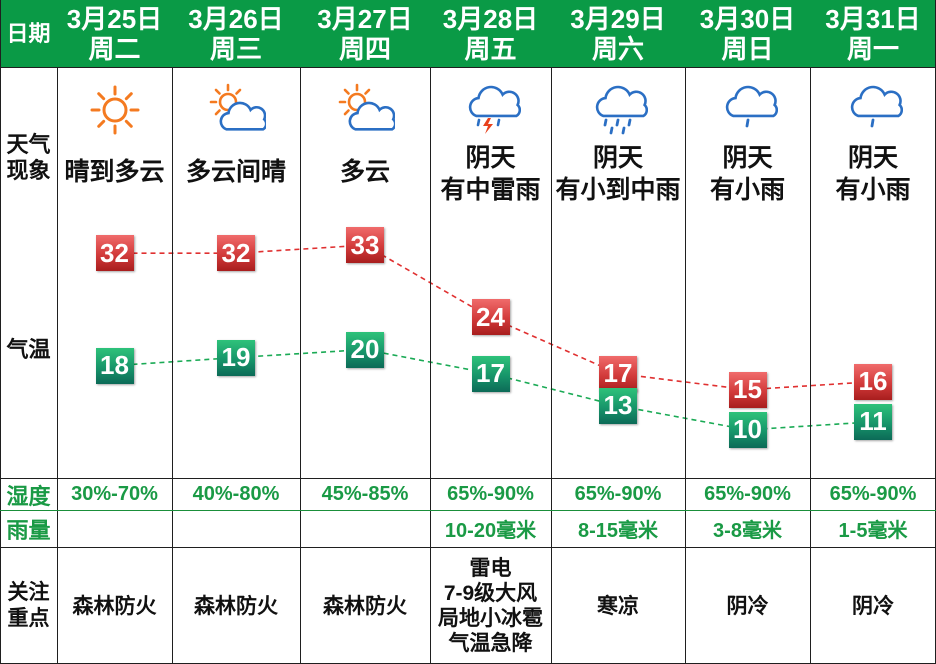 The width and height of the screenshot is (936, 664). What do you see at coordinates (114, 18) in the screenshot?
I see `day-date: 3月25日` at bounding box center [114, 18].